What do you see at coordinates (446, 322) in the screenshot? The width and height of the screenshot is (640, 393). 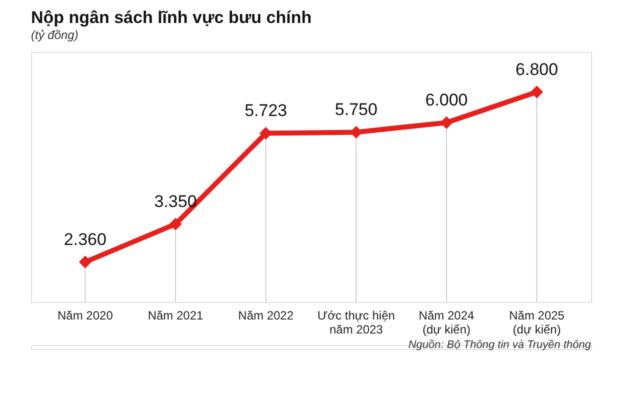 I see `x-tick-label: Năm 2024 (dự kiến)` at bounding box center [446, 322].